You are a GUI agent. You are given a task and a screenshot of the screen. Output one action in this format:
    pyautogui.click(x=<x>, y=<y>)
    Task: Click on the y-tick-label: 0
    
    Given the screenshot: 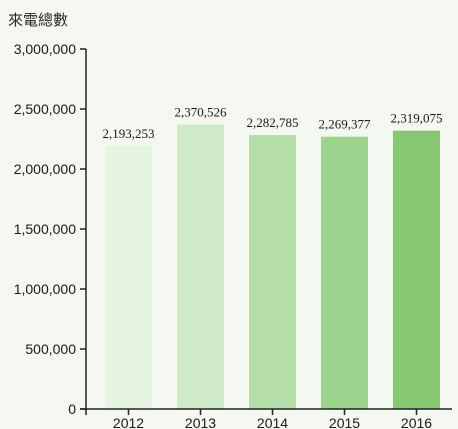 What is the action you would take?
    pyautogui.click(x=72, y=409)
    